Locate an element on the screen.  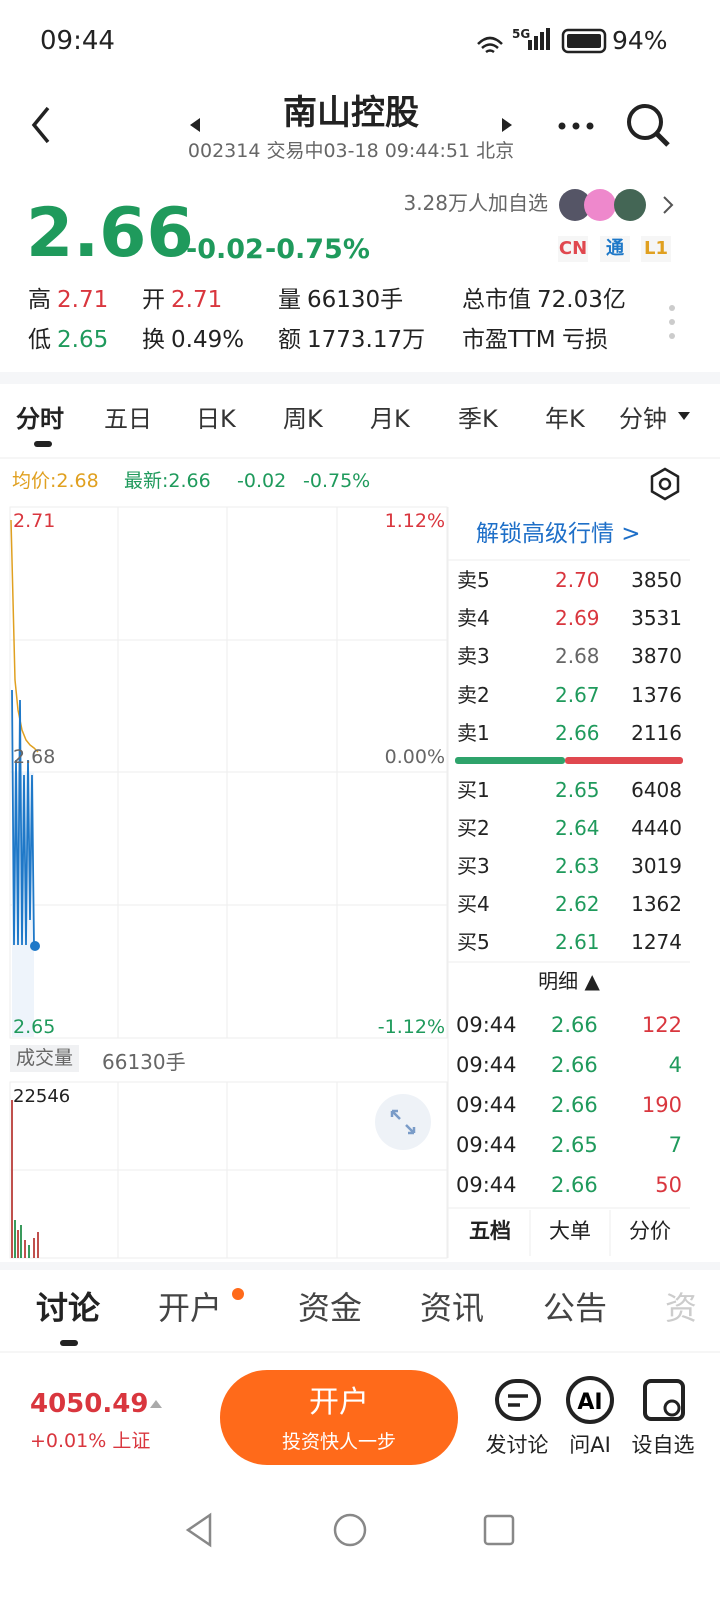
axis-top: 2.71 is located at coordinates (34, 521).